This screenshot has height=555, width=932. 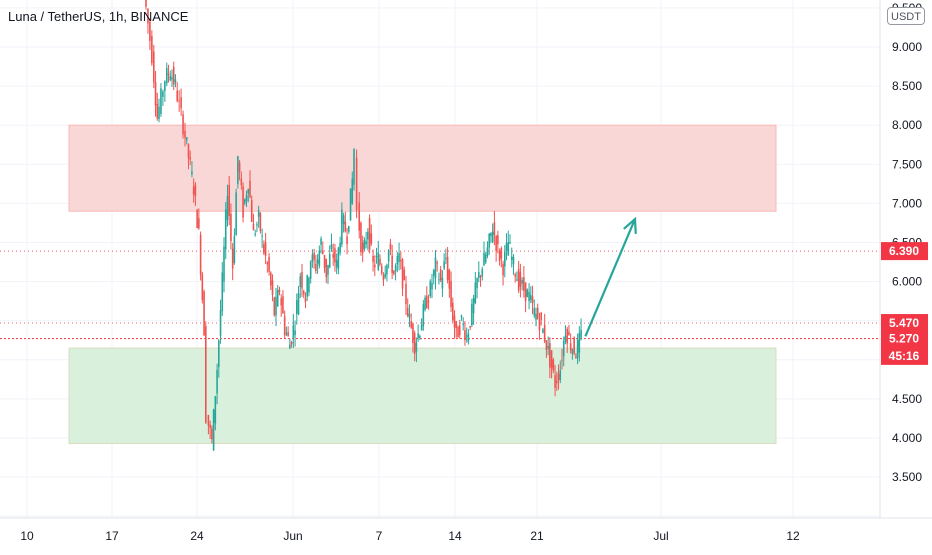 I want to click on y-tick-label: 8.500, so click(x=907, y=86).